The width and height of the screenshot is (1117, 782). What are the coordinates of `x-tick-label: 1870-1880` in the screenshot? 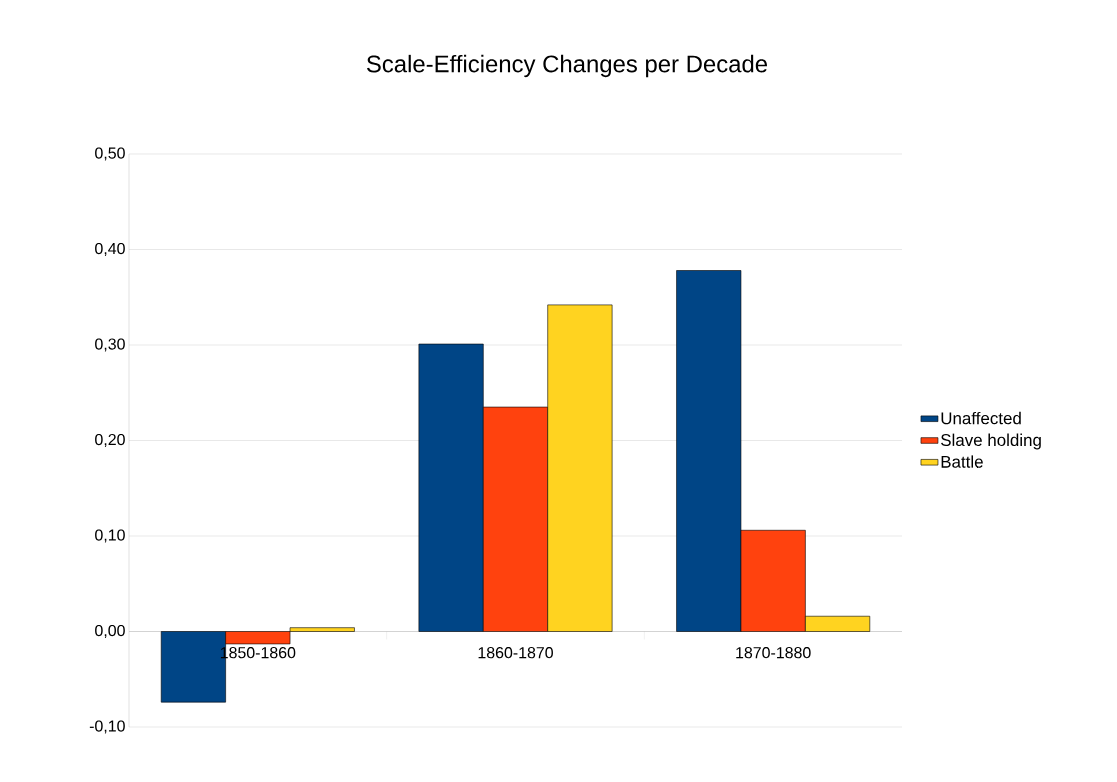 It's located at (773, 653).